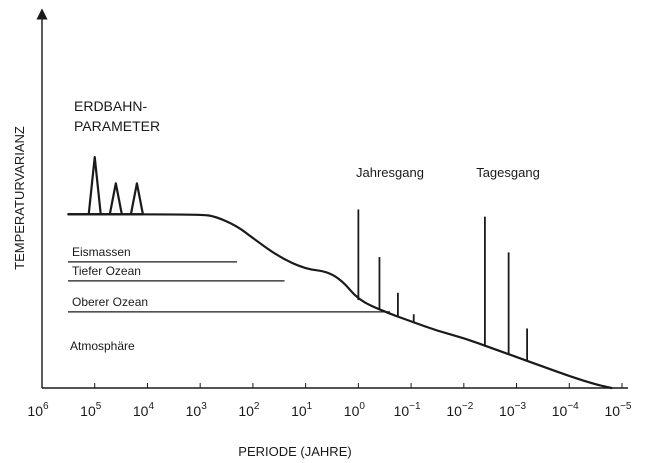 The height and width of the screenshot is (463, 652). What do you see at coordinates (91, 410) in the screenshot?
I see `x-tick-label: 10⁵` at bounding box center [91, 410].